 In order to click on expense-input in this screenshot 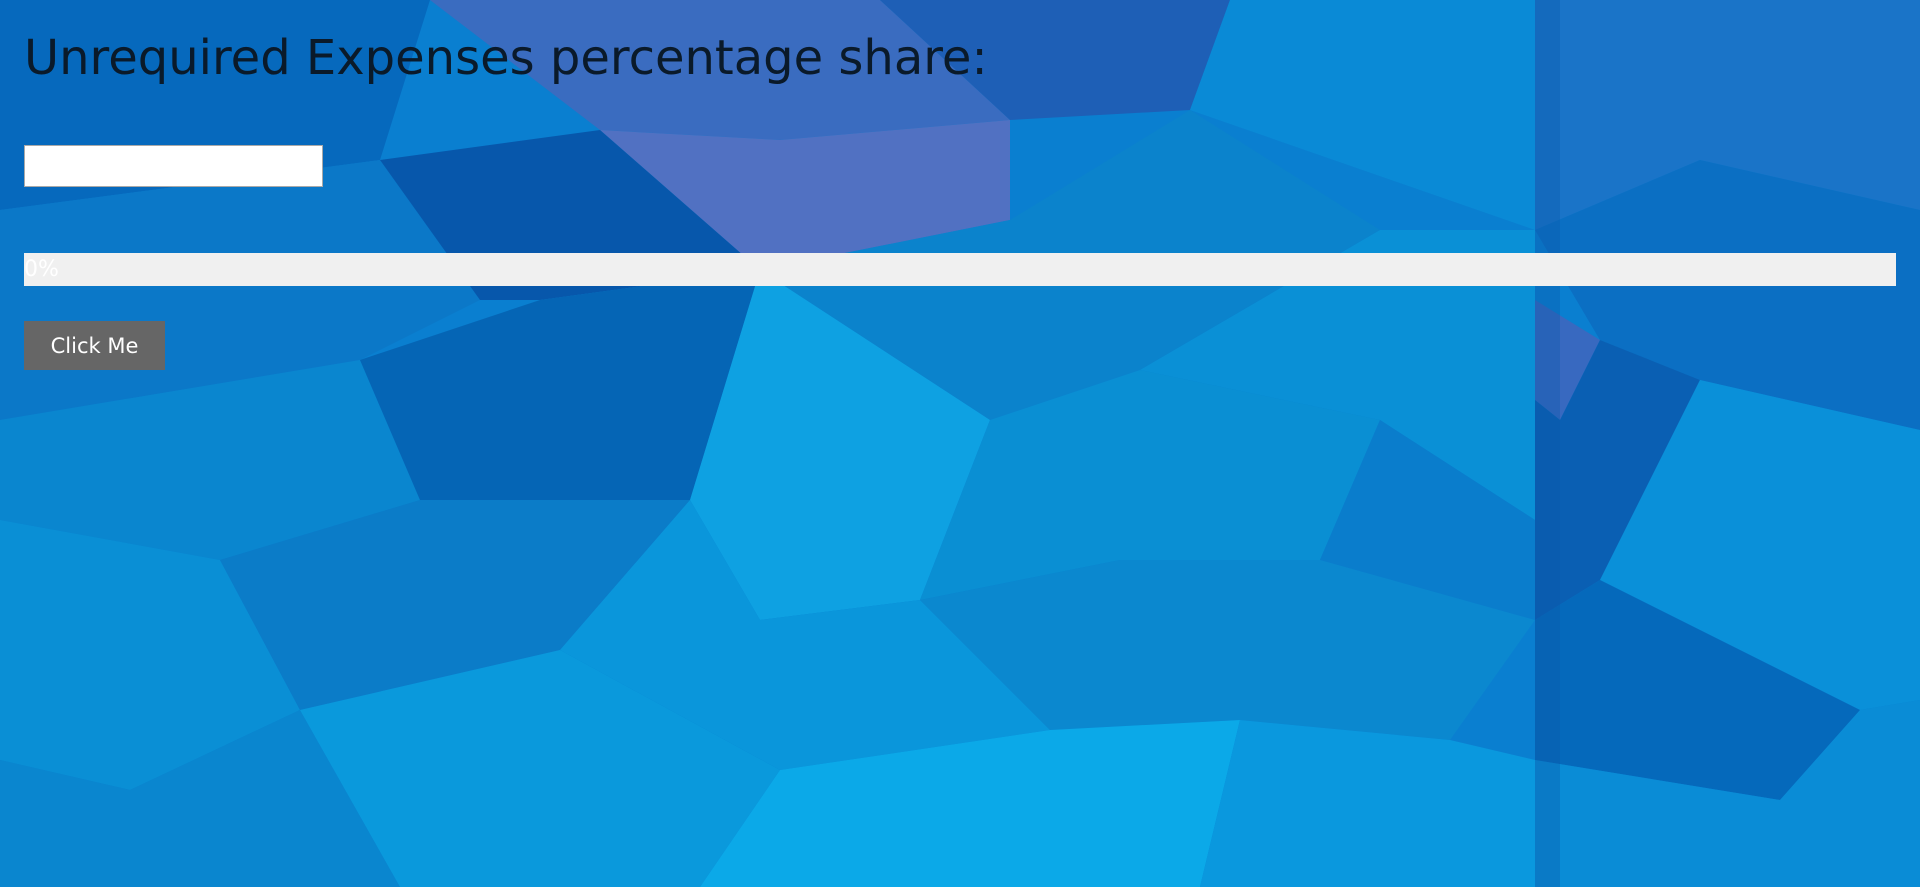, I will do `click(173, 166)`.